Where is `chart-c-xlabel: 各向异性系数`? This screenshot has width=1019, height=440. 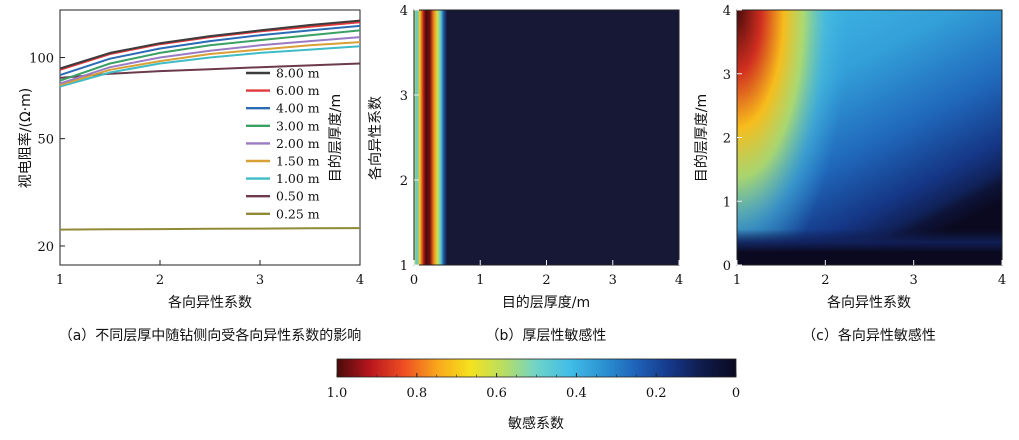
chart-c-xlabel: 各向异性系数 is located at coordinates (869, 303).